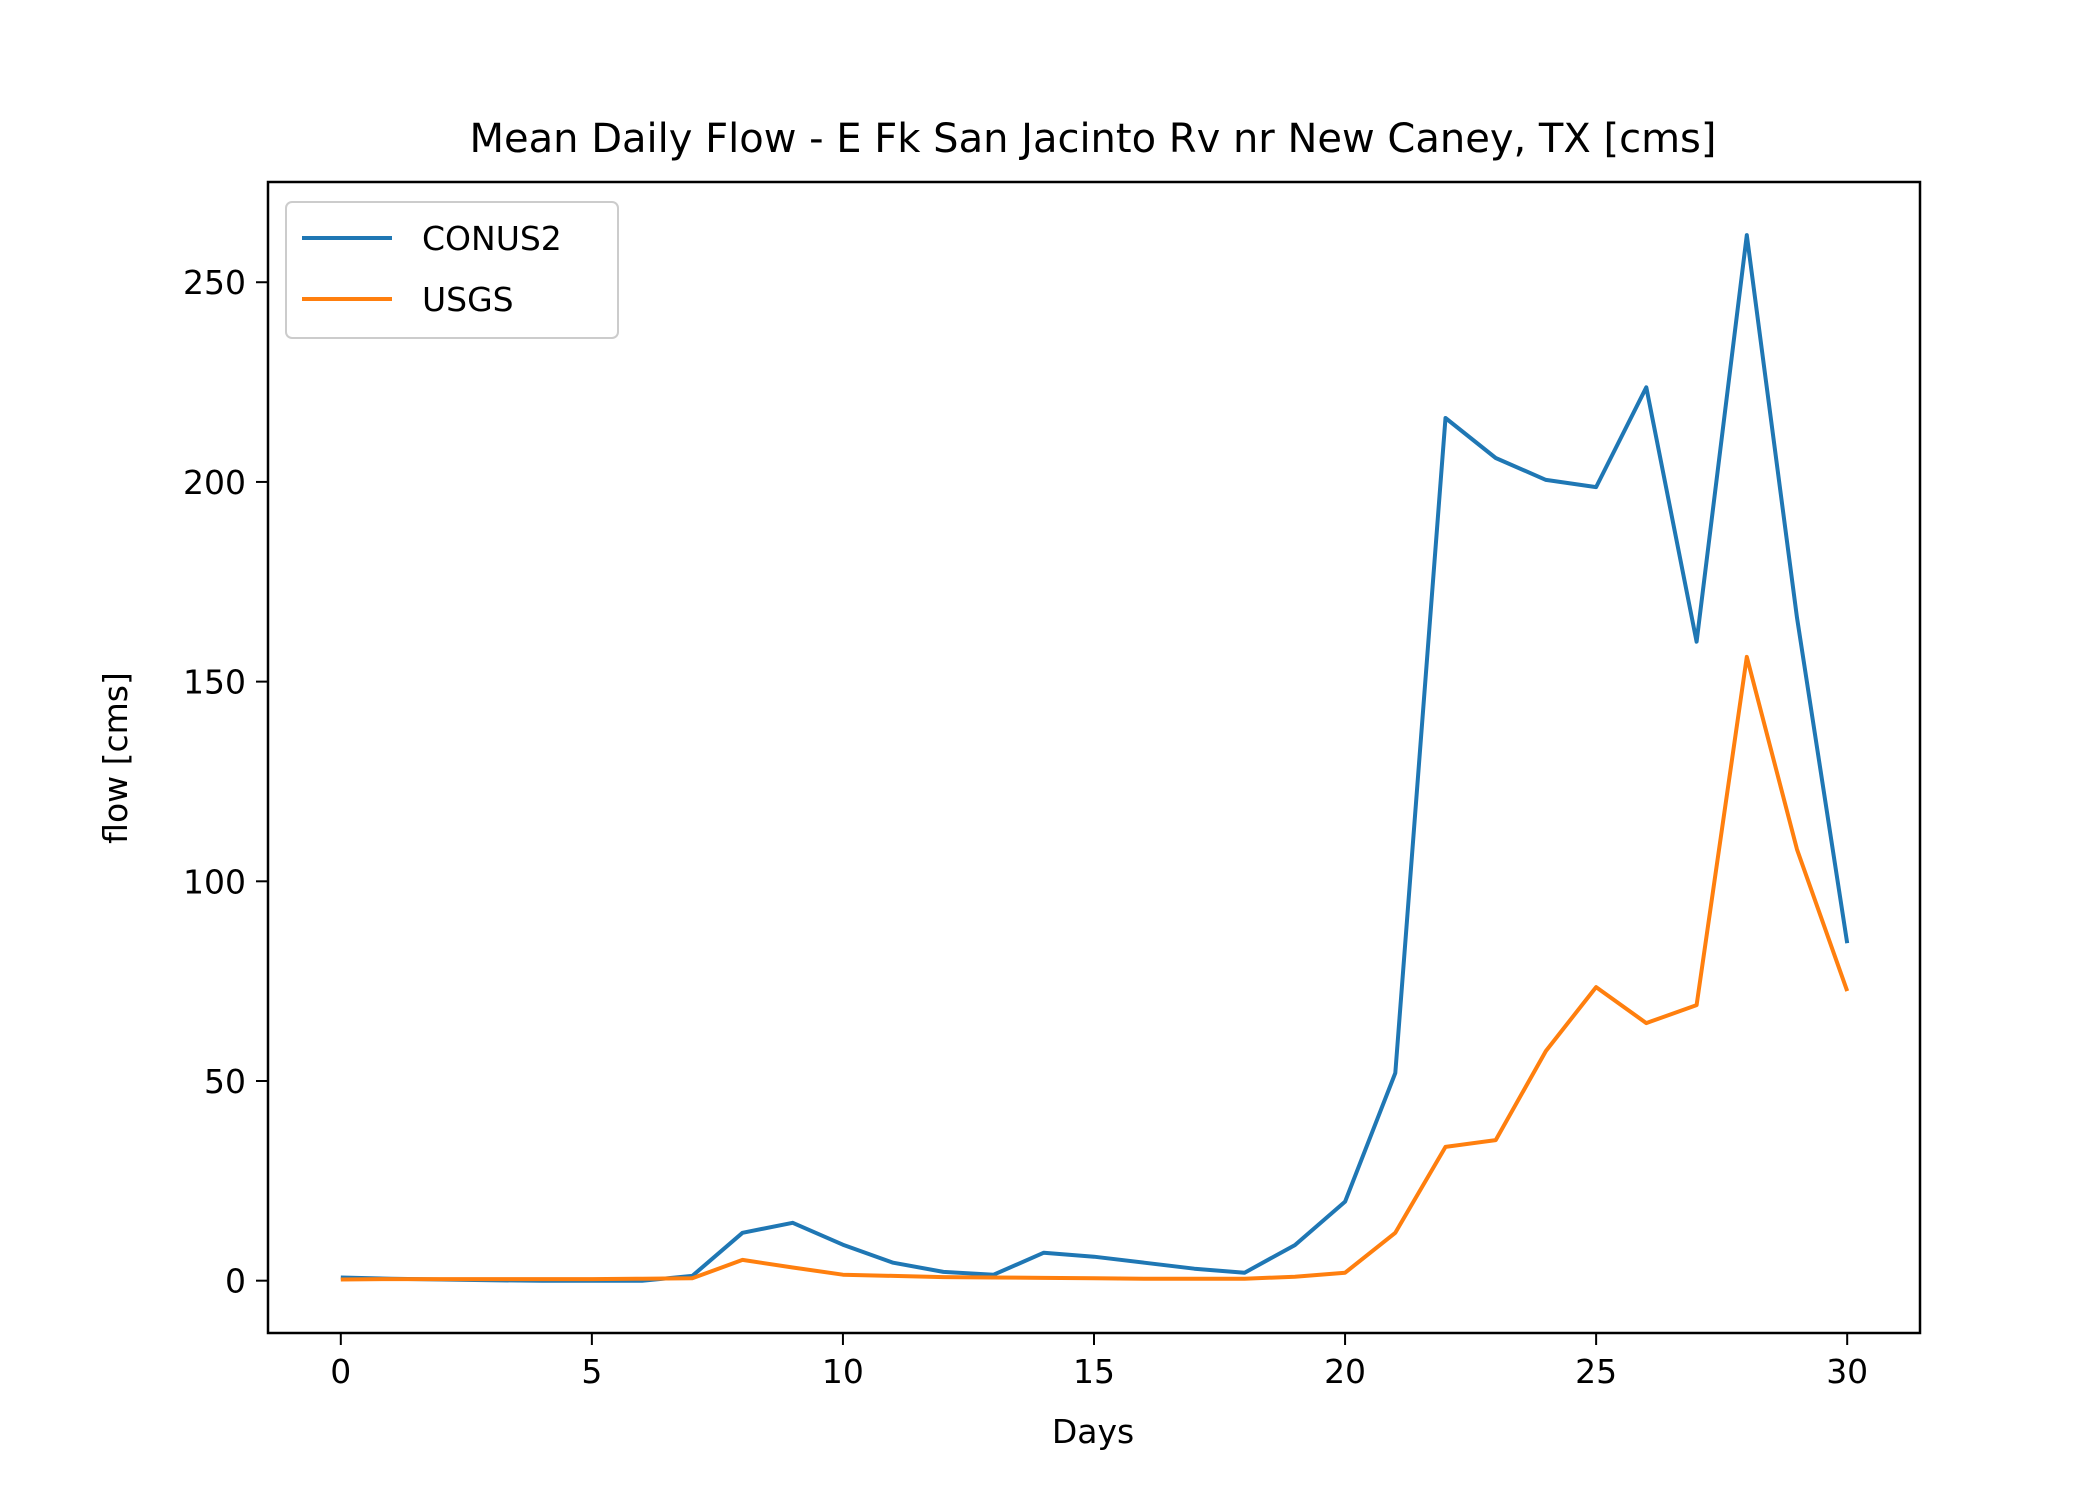 Image resolution: width=2100 pixels, height=1500 pixels. Describe the element at coordinates (214, 682) in the screenshot. I see `y-tick-label: 150` at that location.